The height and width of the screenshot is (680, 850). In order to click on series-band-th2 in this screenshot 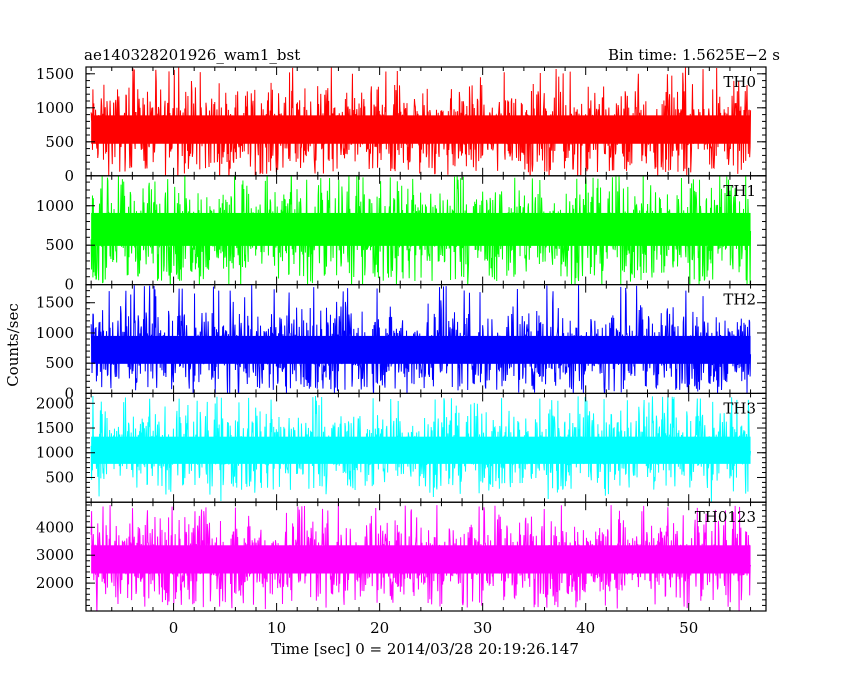, I will do `click(421, 349)`.